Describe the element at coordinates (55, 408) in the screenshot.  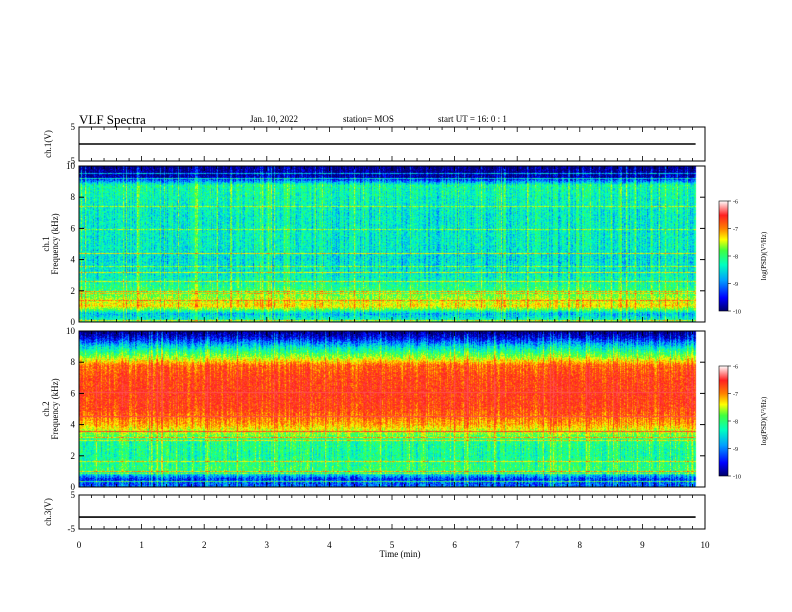
I see `ch2-spectrogram-ylabel-frequency: Frequency (kHz)` at that location.